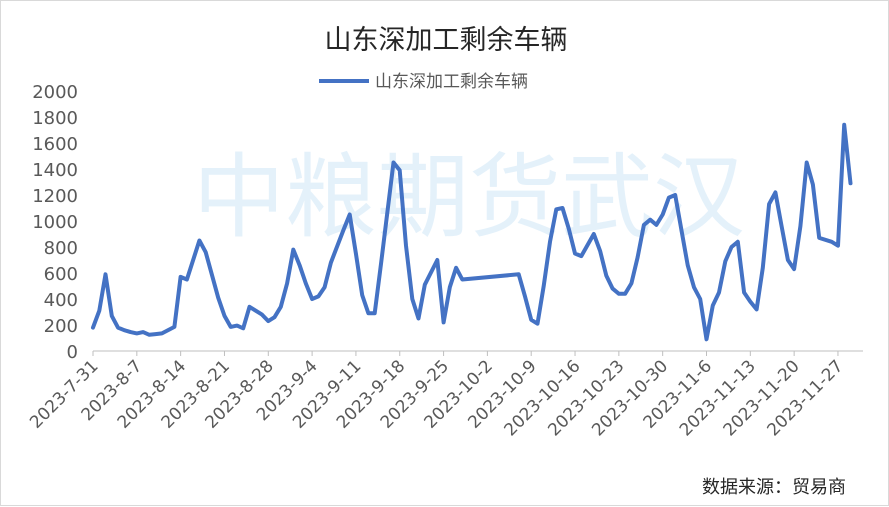  What do you see at coordinates (477, 353) in the screenshot?
I see `x-axis` at bounding box center [477, 353].